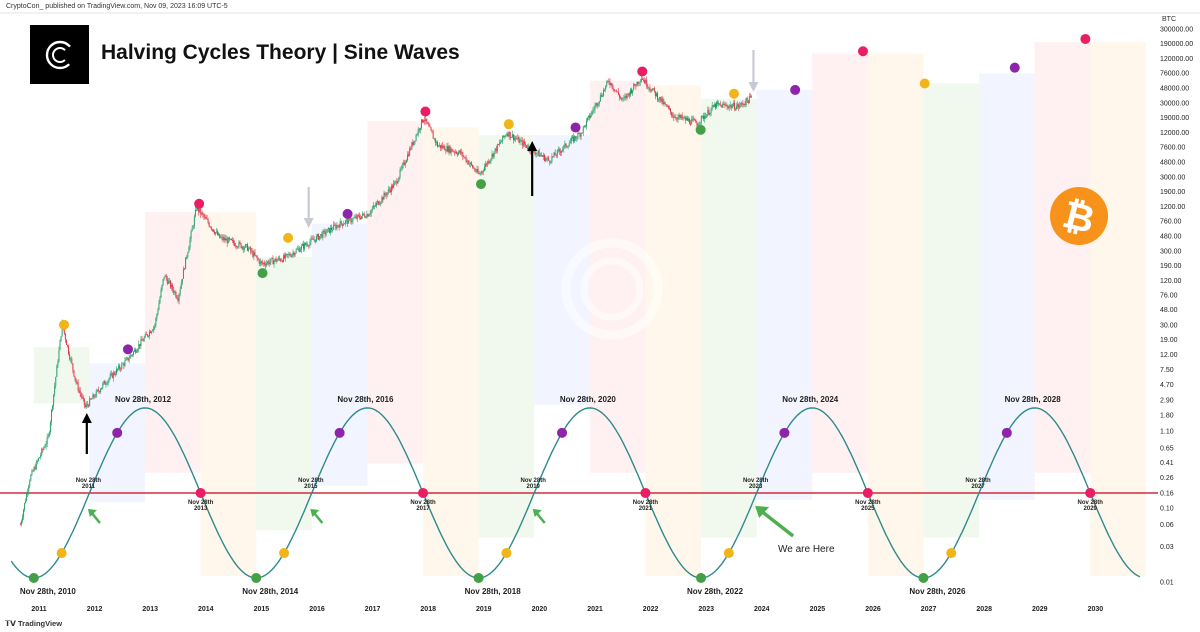  I want to click on tradingview-footer: 𝗧𝗩 TradingView, so click(33, 623).